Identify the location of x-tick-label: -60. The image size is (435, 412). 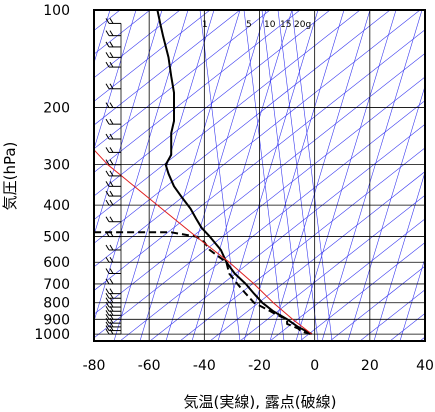
(149, 366).